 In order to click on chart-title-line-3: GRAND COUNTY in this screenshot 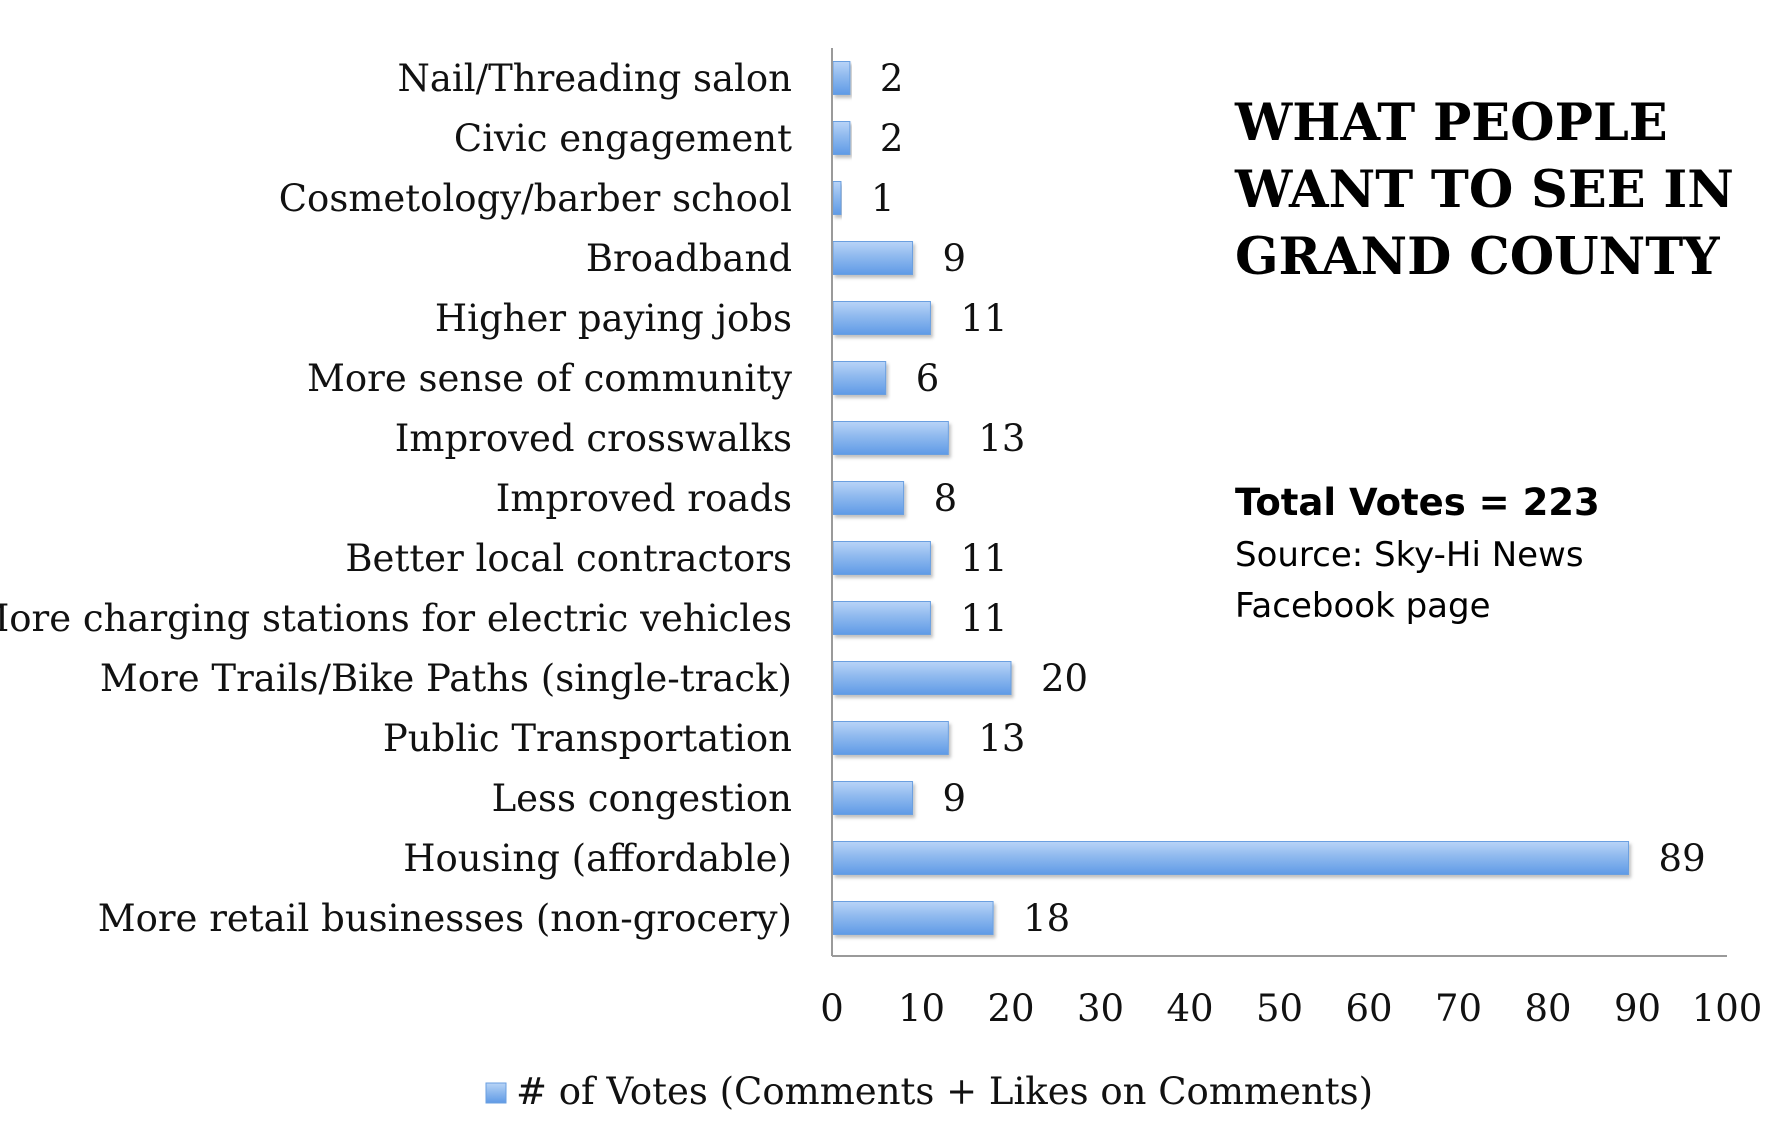, I will do `click(1477, 257)`.